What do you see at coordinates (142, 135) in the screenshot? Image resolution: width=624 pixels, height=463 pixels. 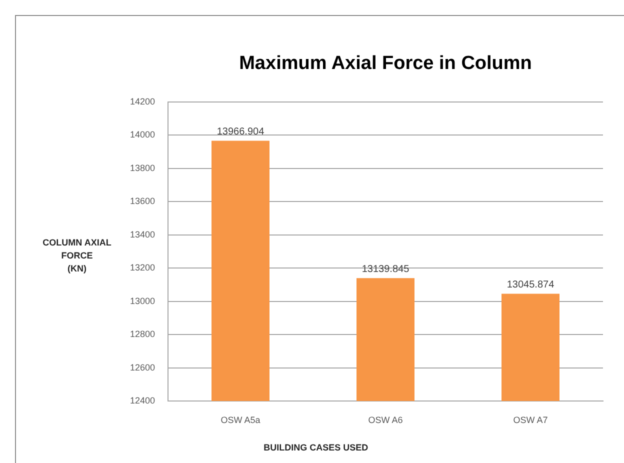 I see `y-tick-label: 14000` at bounding box center [142, 135].